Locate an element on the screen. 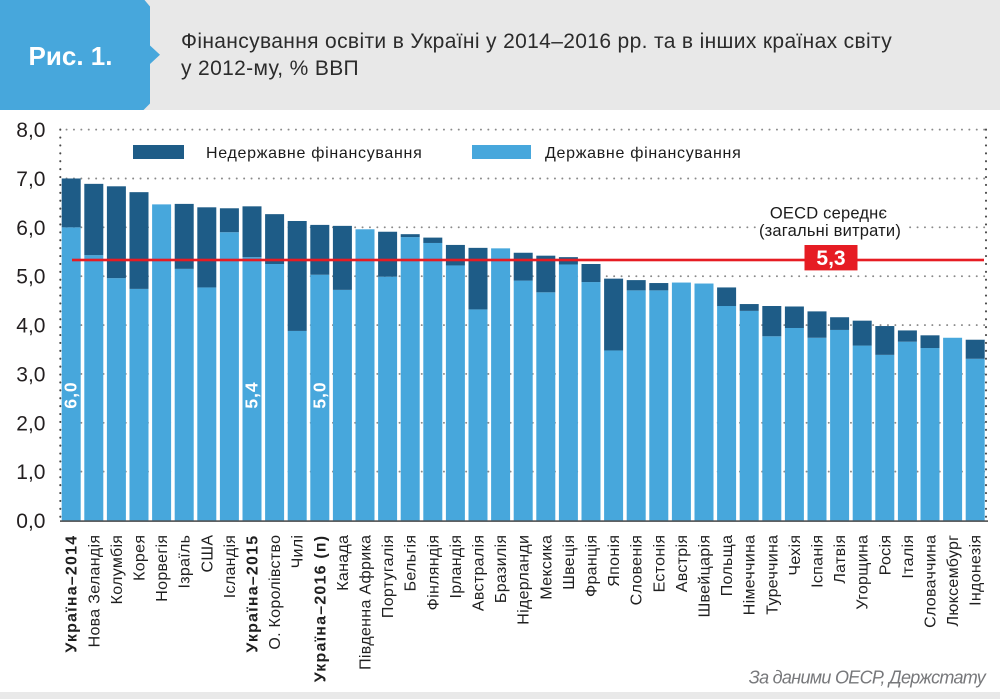 Image resolution: width=1000 pixels, height=699 pixels. svg-text: 7,0 is located at coordinates (30, 179).